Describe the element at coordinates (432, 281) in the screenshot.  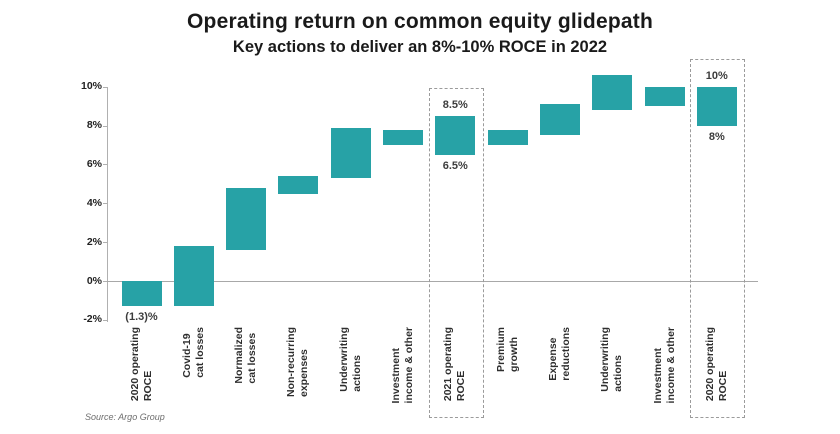
I see `zero-line` at that location.